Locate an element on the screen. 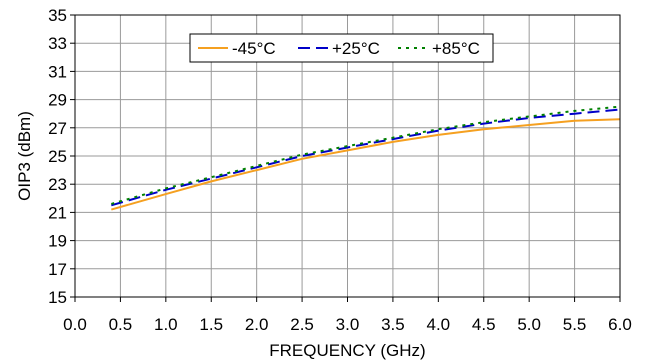 The image size is (648, 362). legend-box is located at coordinates (341, 48).